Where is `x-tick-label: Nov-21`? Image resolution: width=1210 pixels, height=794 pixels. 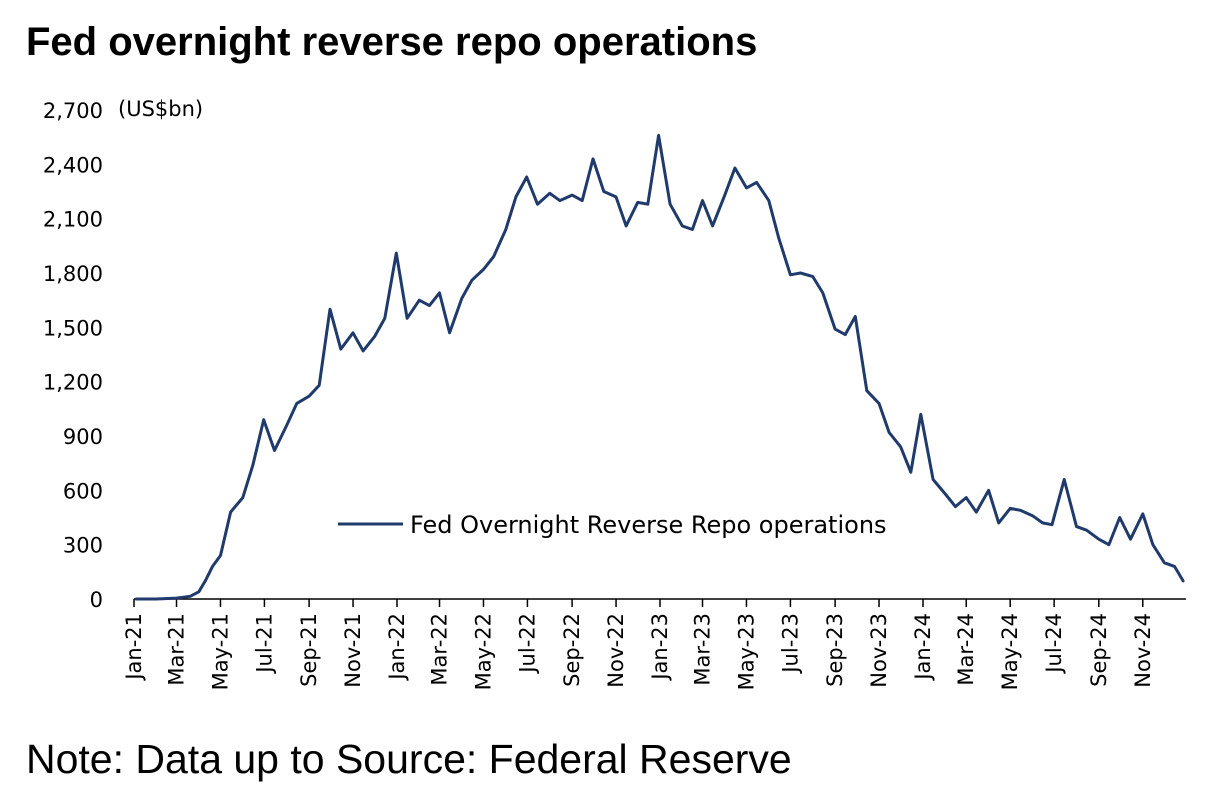
x-tick-label: Nov-21 is located at coordinates (353, 650).